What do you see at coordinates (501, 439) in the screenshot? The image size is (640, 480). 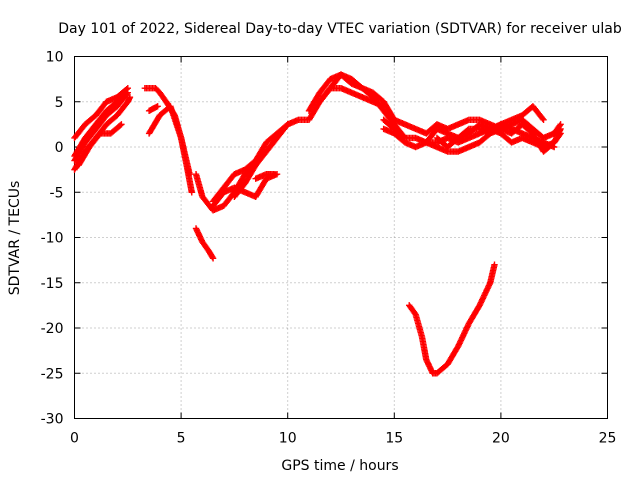 I see `x-tick-label: 20` at bounding box center [501, 439].